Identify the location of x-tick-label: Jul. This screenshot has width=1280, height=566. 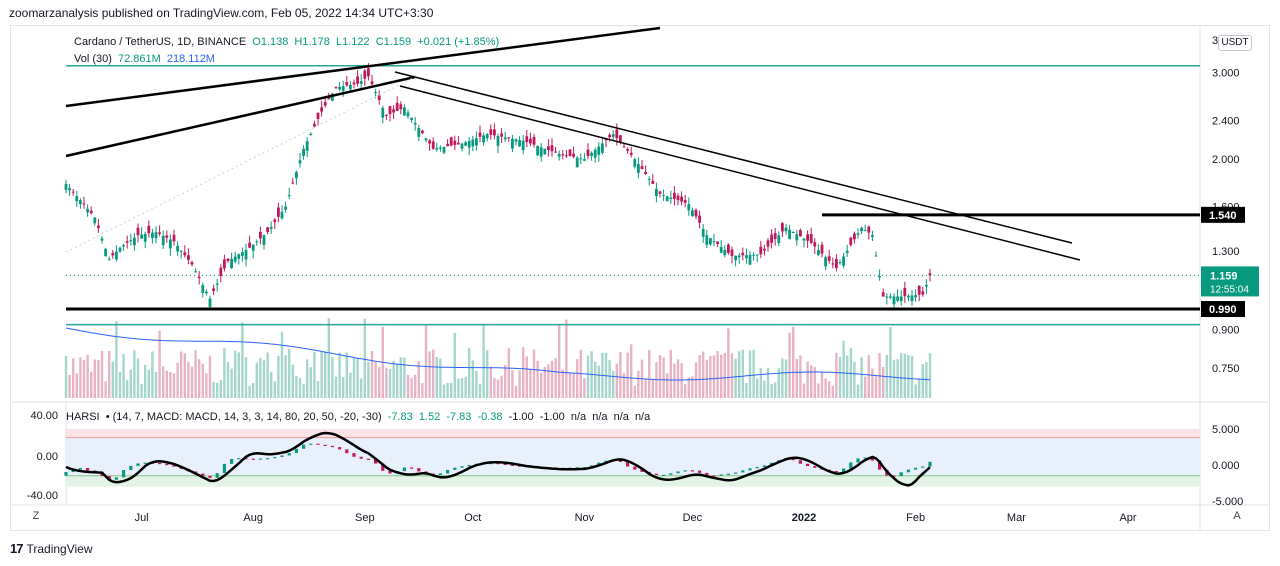
(142, 518).